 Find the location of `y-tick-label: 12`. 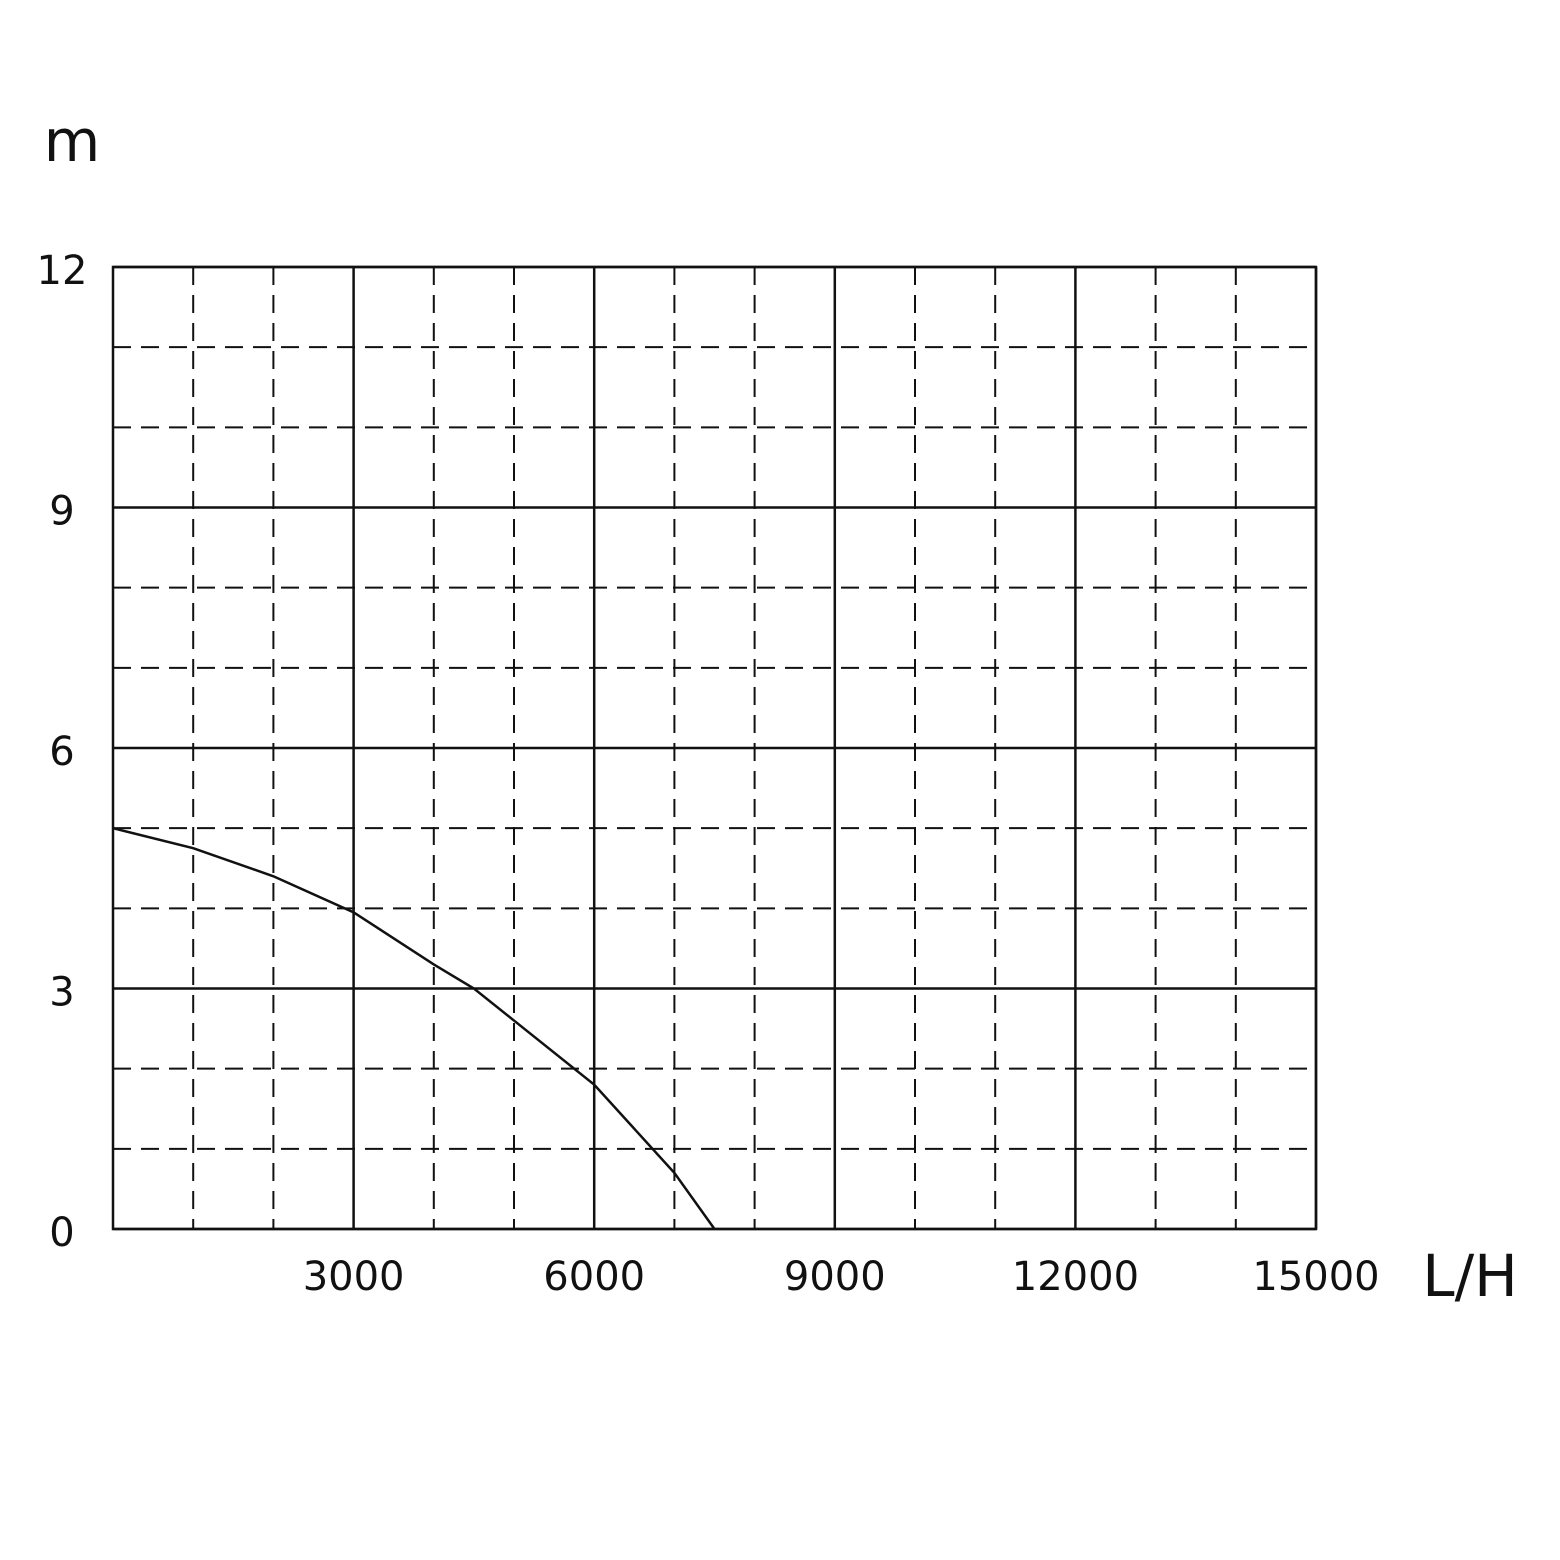

y-tick-label: 12 is located at coordinates (62, 271).